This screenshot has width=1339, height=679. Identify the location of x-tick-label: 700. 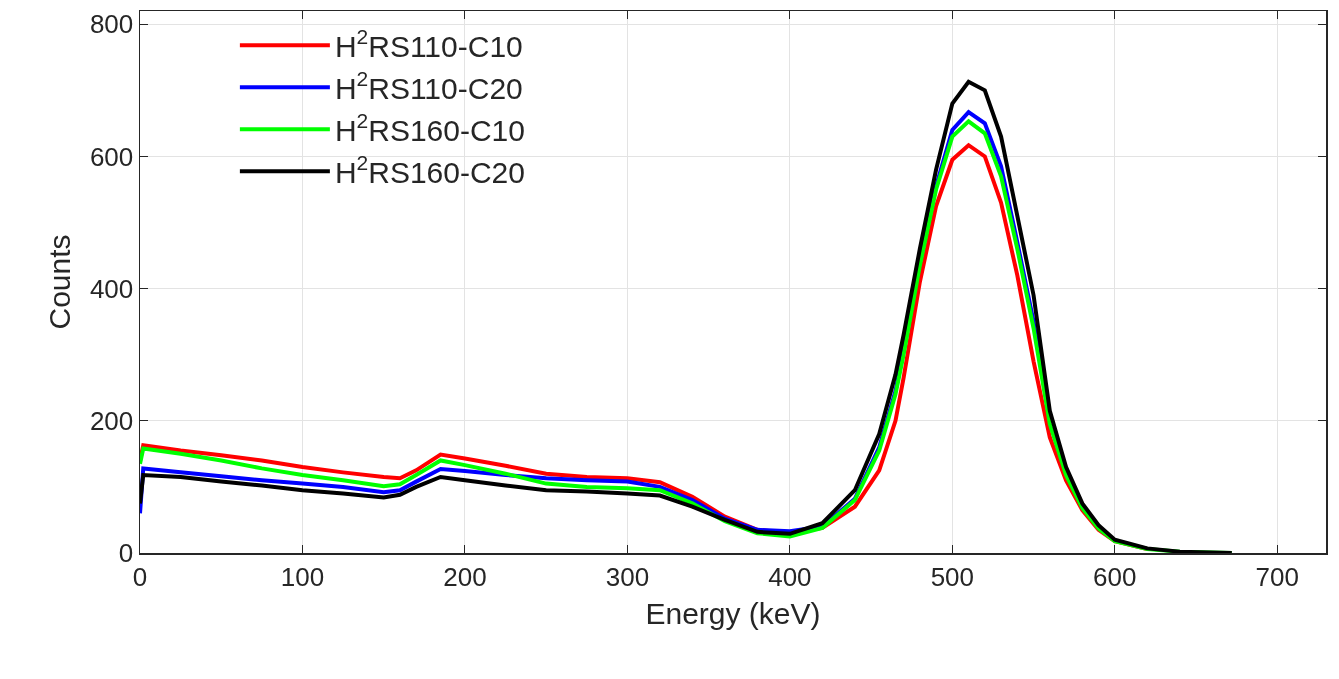
(1277, 576).